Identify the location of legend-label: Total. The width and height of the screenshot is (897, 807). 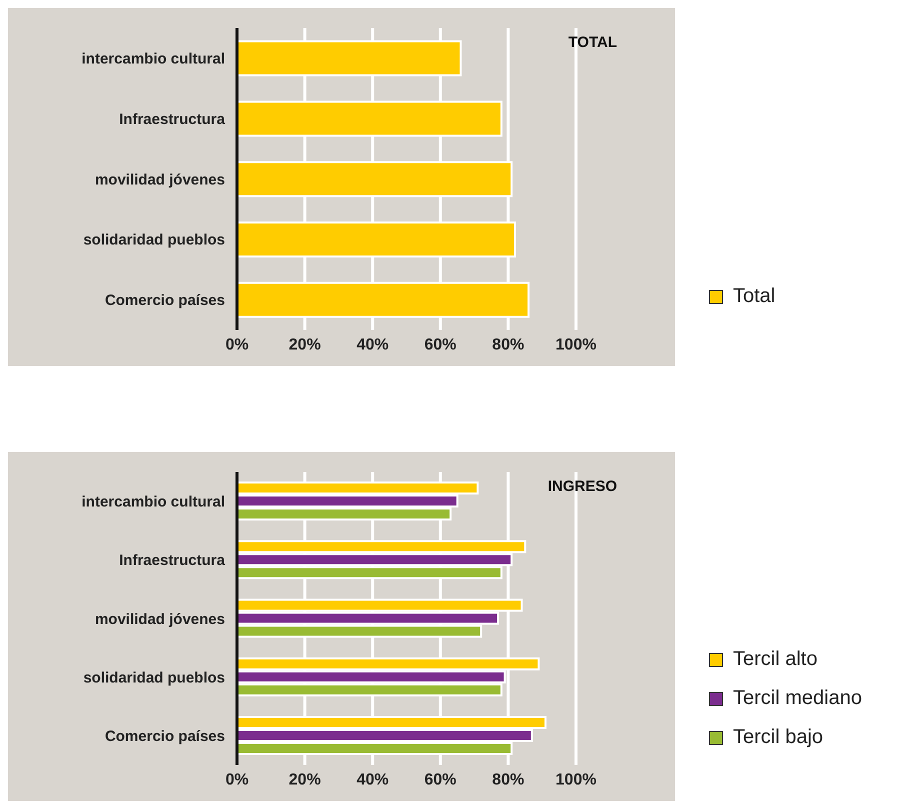
(754, 296).